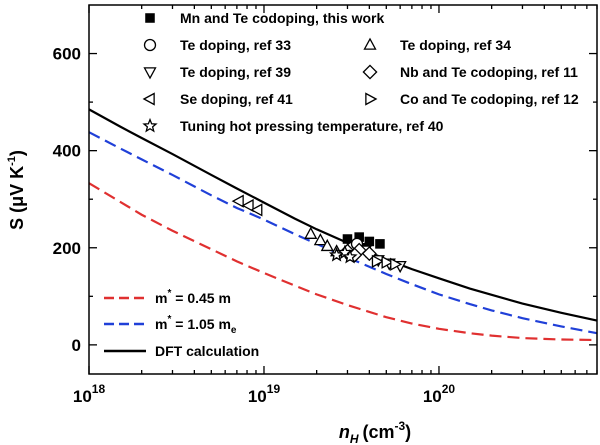  Describe the element at coordinates (99, 389) in the screenshot. I see `x-tick-exp: 18` at that location.